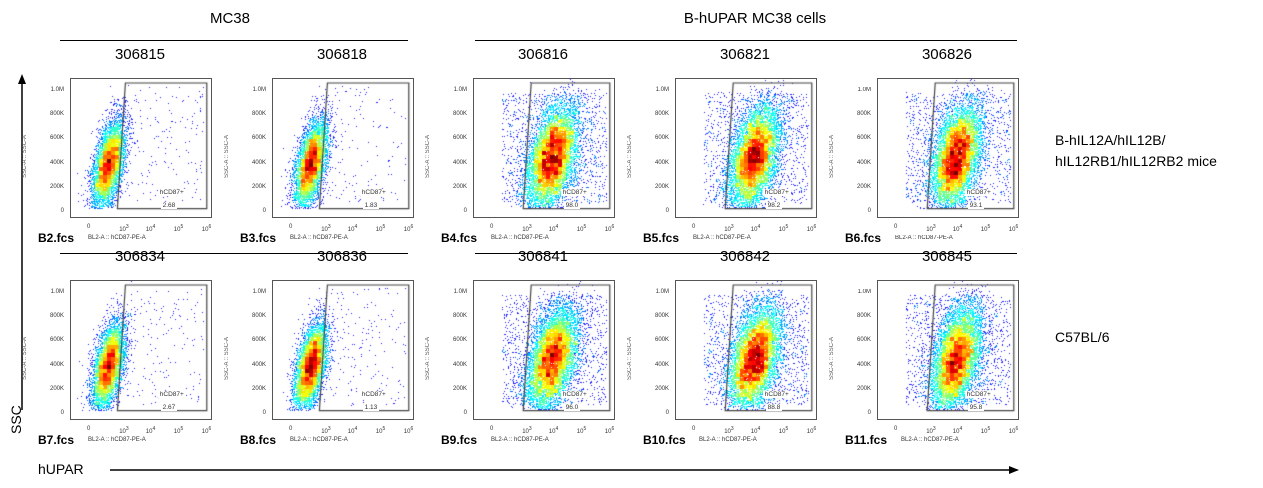 This screenshot has width=1263, height=488. Describe the element at coordinates (1136, 161) in the screenshot. I see `row-label-line: hIL12RB1/hIL12RB2 mice` at that location.